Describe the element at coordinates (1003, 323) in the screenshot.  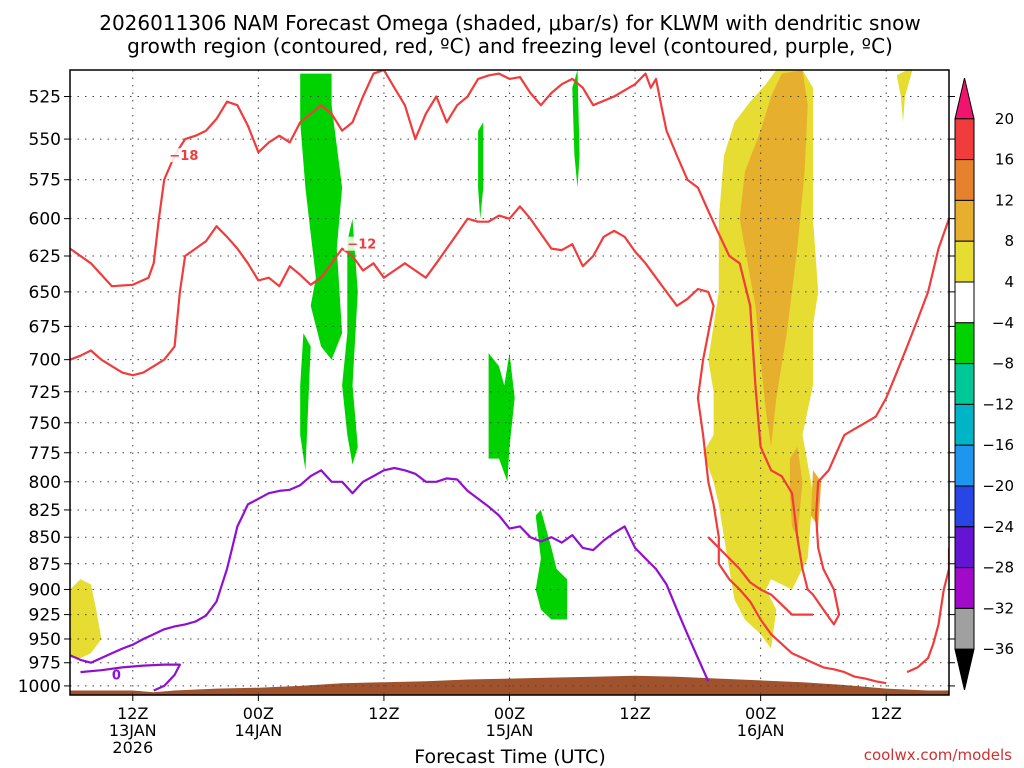
I see `colorbar-label: −4` at that location.